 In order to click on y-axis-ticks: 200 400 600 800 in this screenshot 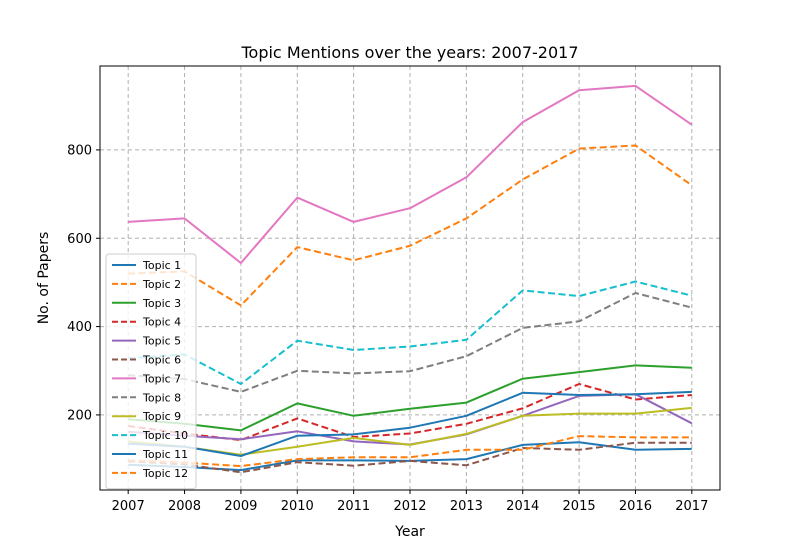, I will do `click(83, 283)`.